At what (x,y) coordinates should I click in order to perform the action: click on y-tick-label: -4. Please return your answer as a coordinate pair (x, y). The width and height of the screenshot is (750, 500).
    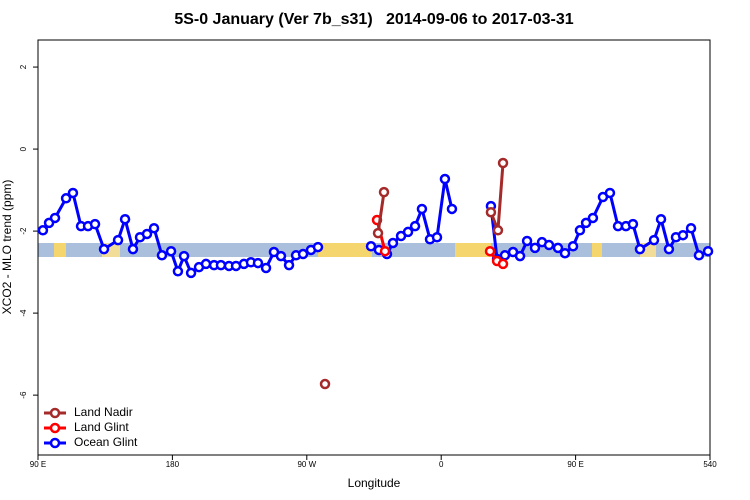
    Looking at the image, I should click on (23, 313).